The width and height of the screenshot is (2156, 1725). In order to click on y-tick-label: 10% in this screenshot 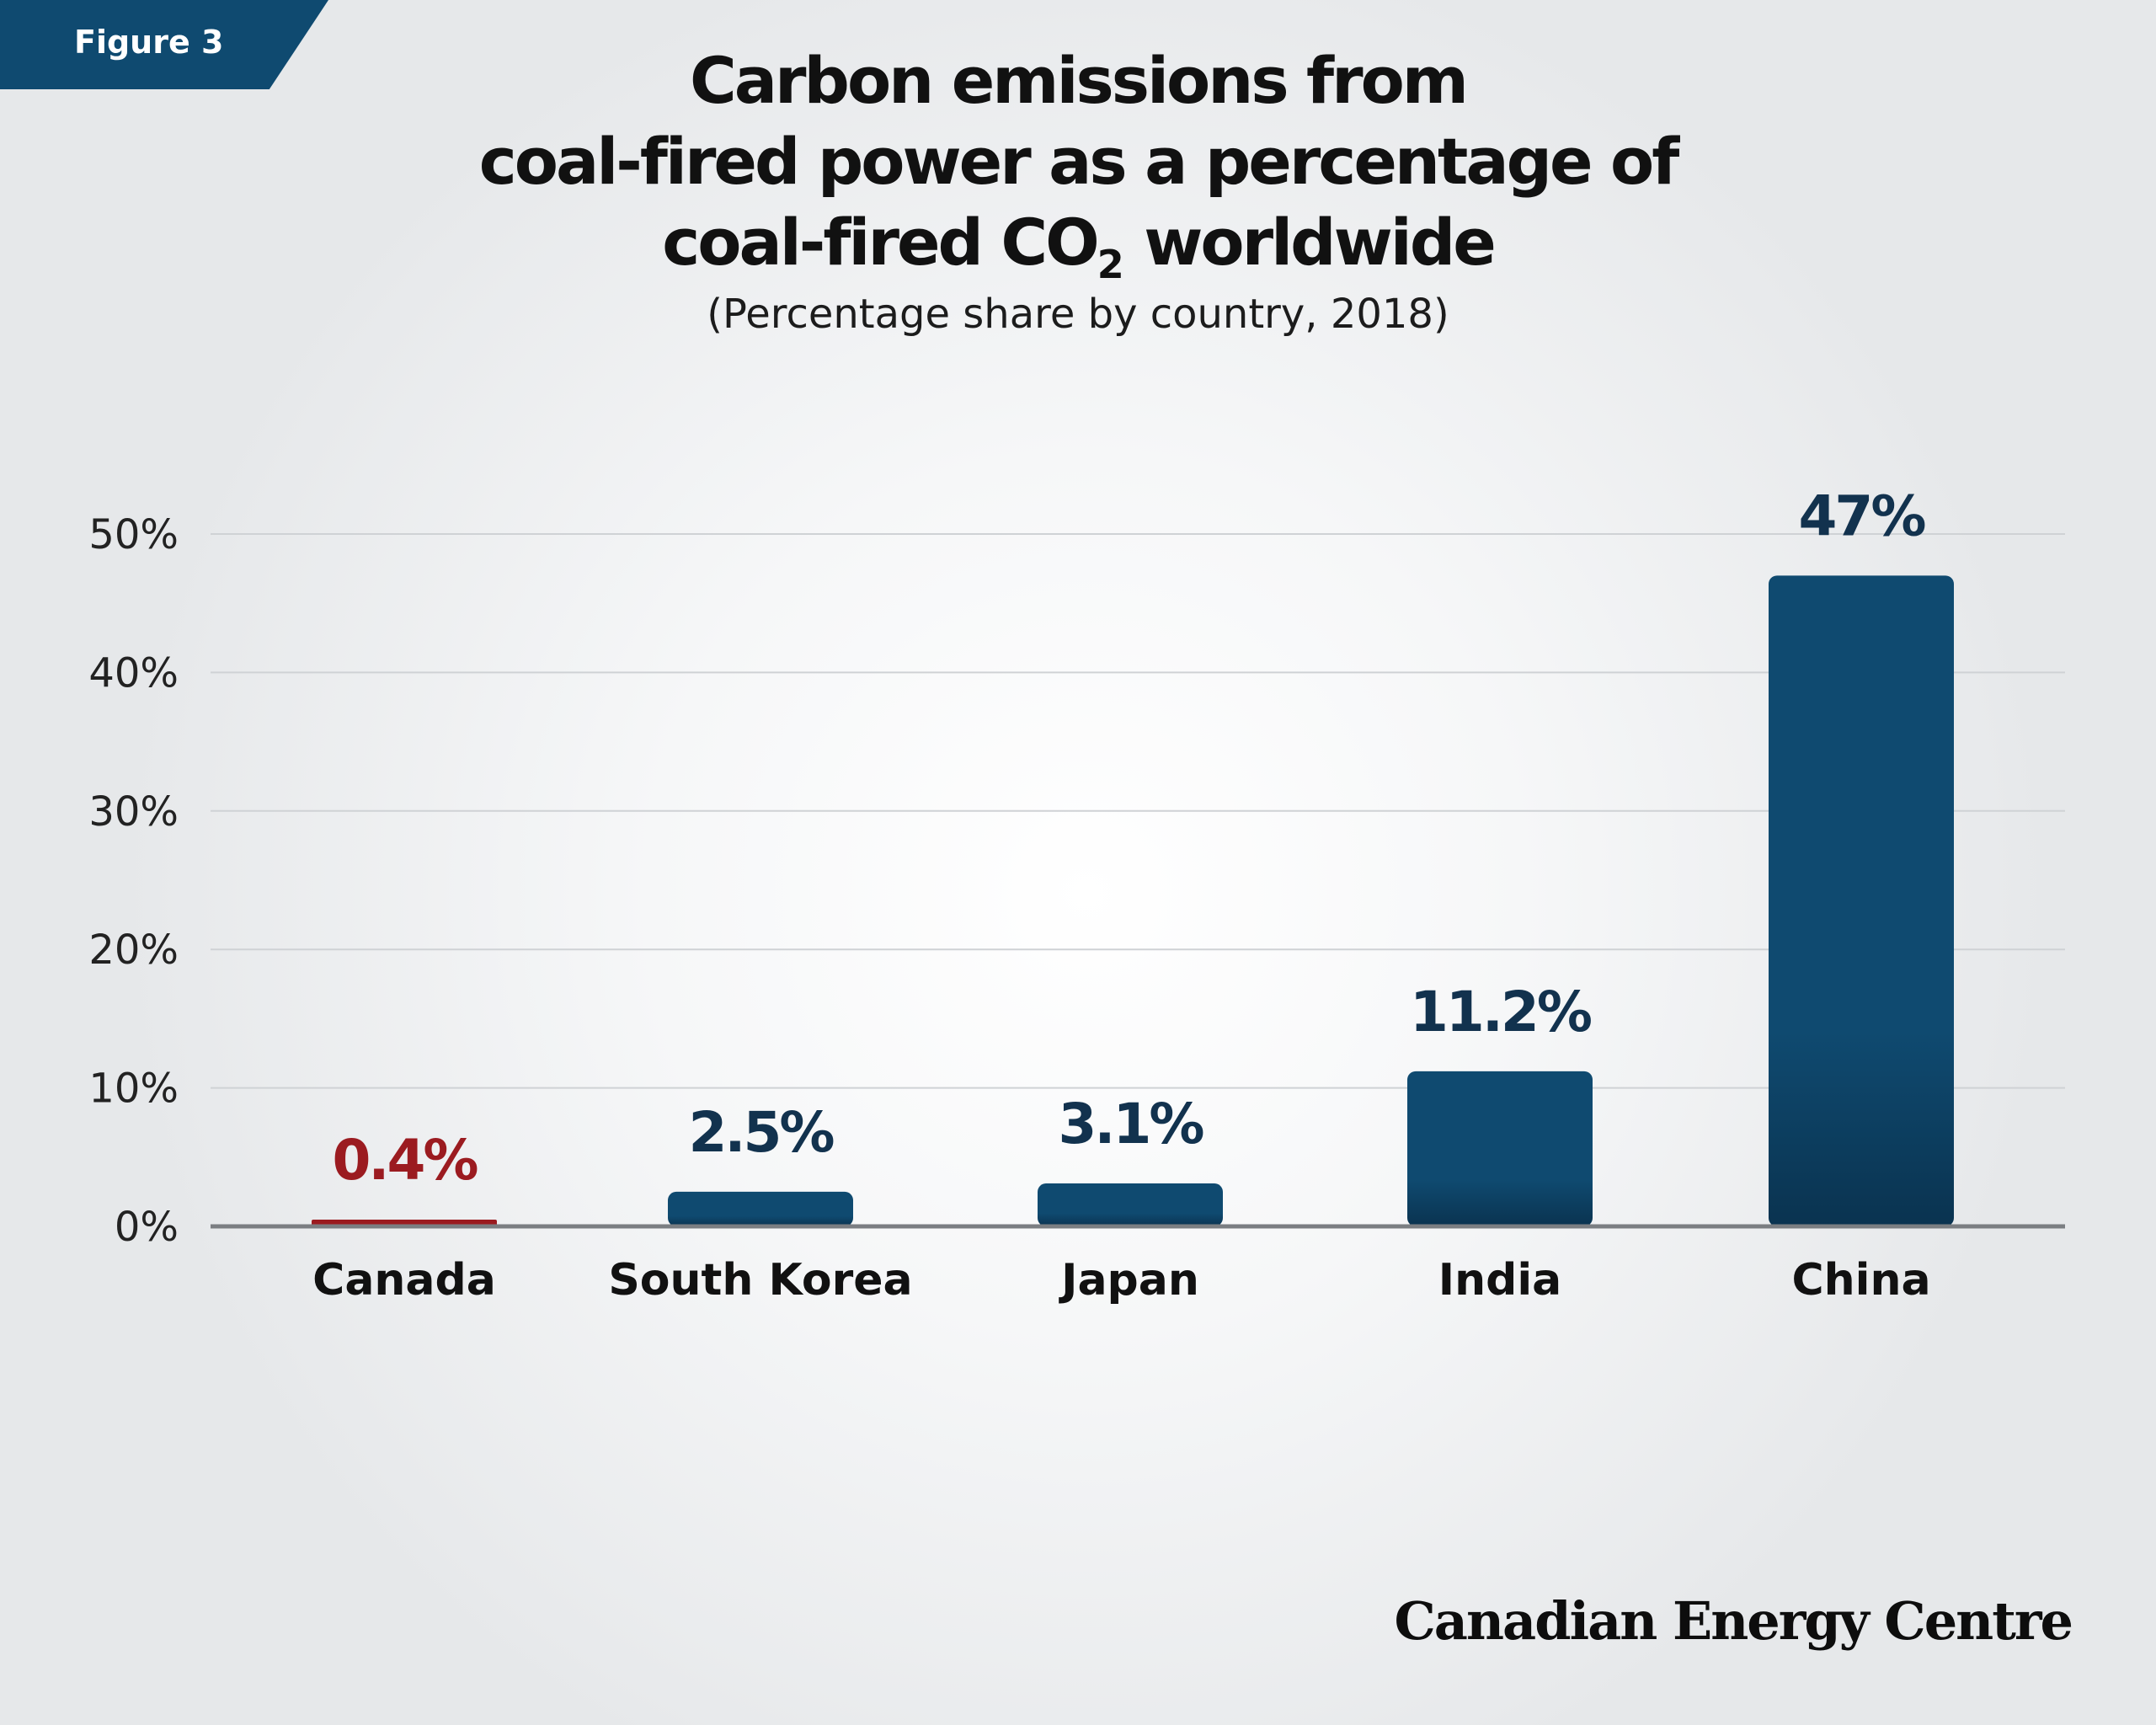, I will do `click(133, 1089)`.